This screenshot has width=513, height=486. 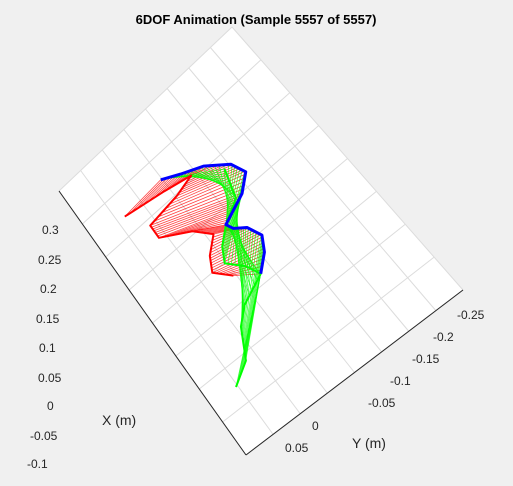 I want to click on y-tick-label: -0.2, so click(x=443, y=337).